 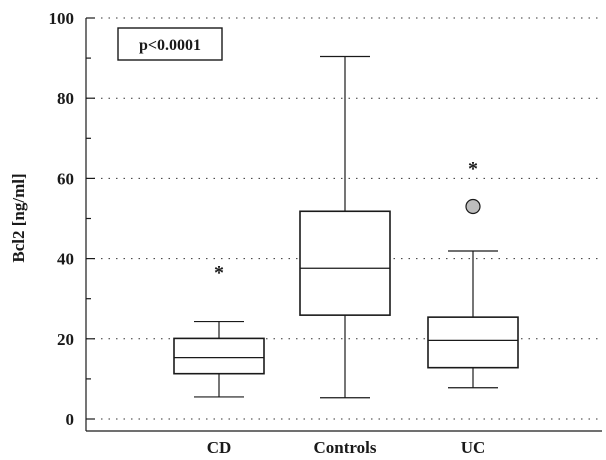 I want to click on y-axis-label: Bcl2 [ng/ml], so click(x=18, y=217).